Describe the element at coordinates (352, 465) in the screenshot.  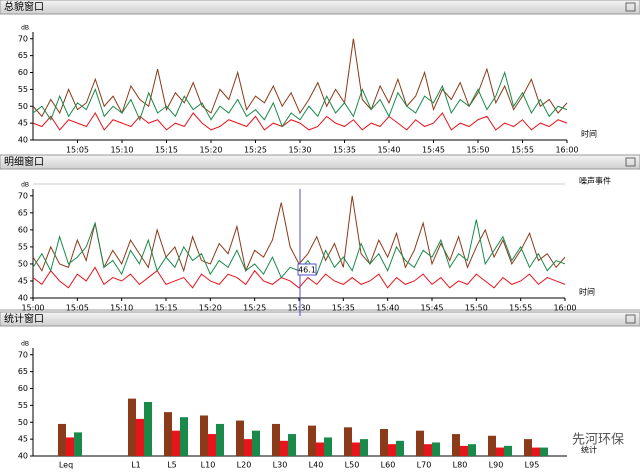
I see `x-tick-label: L50` at that location.